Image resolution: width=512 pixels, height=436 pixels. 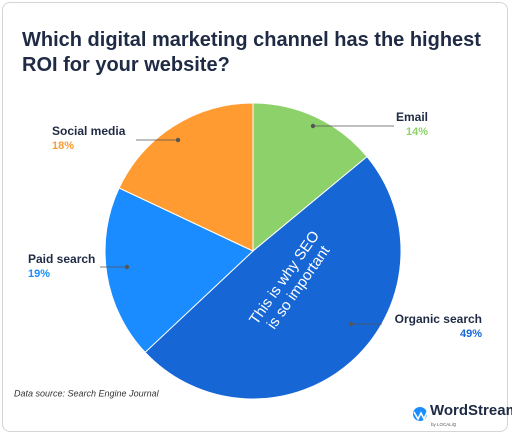 I want to click on value-label: 19%, so click(x=39, y=274).